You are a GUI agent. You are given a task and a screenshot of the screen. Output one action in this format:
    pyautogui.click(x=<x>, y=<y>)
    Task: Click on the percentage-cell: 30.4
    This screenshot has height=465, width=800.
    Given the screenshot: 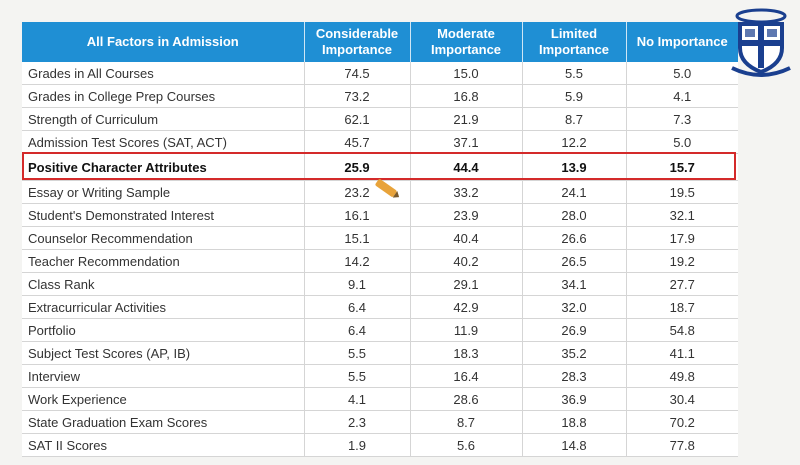 What is the action you would take?
    pyautogui.click(x=682, y=399)
    